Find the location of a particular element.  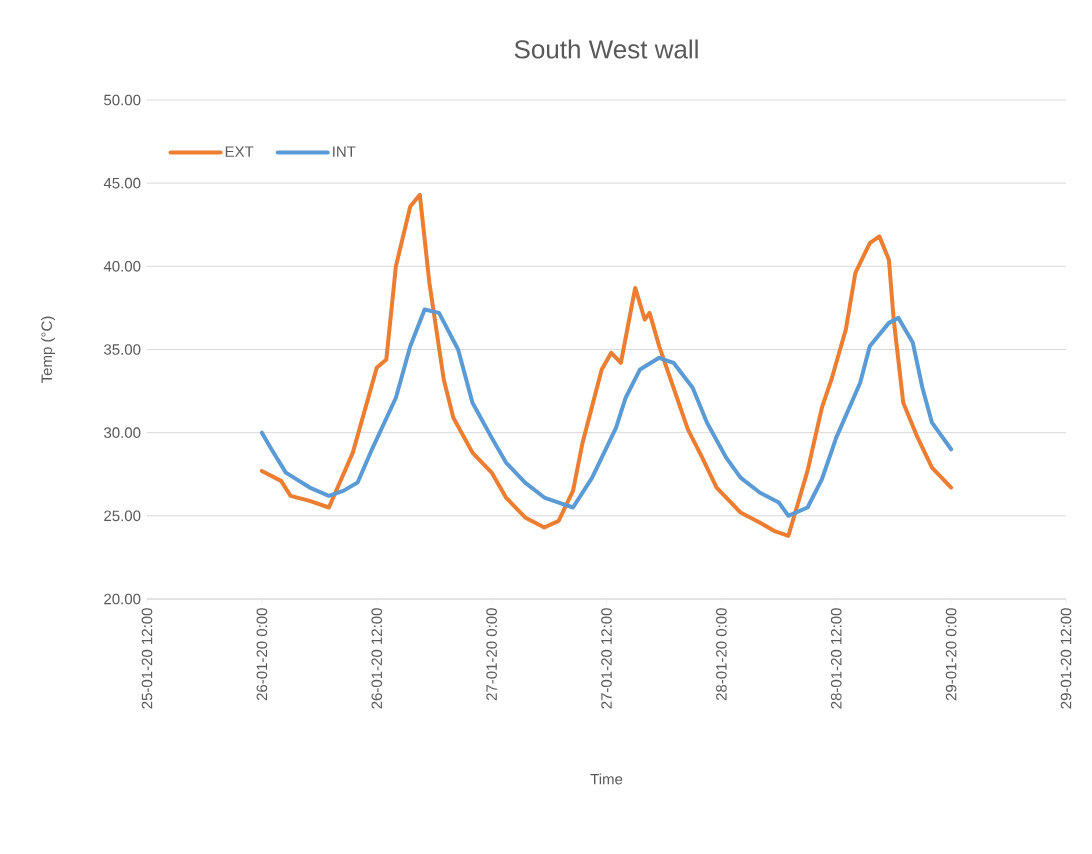

x-tick-label: 28-01-20 0:00 is located at coordinates (721, 654).